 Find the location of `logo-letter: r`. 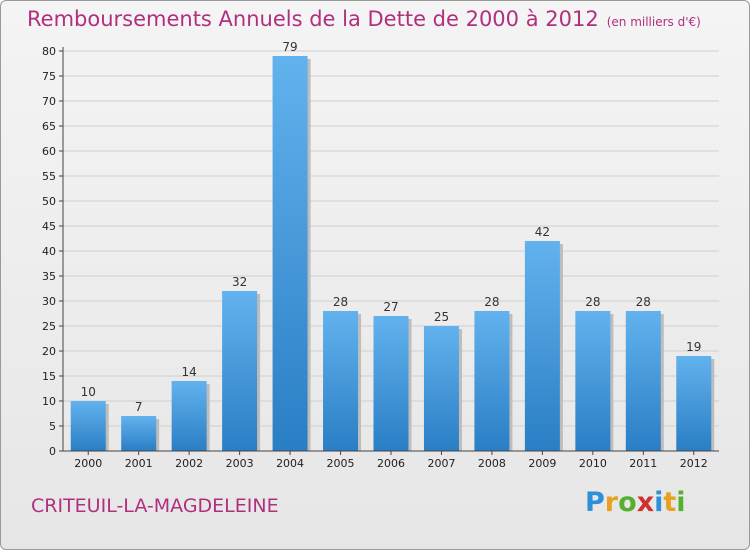

logo-letter: r is located at coordinates (611, 502).